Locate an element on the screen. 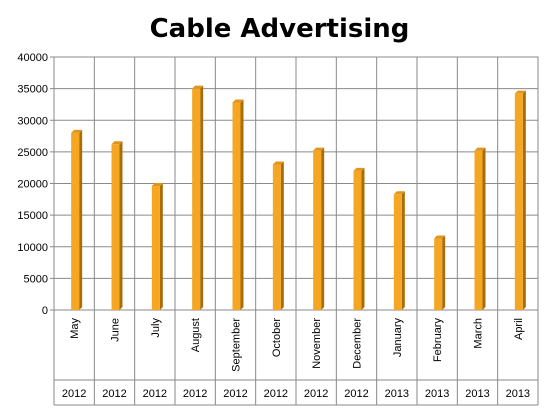 This screenshot has height=417, width=559. y-tick-label: 5000 is located at coordinates (36, 279).